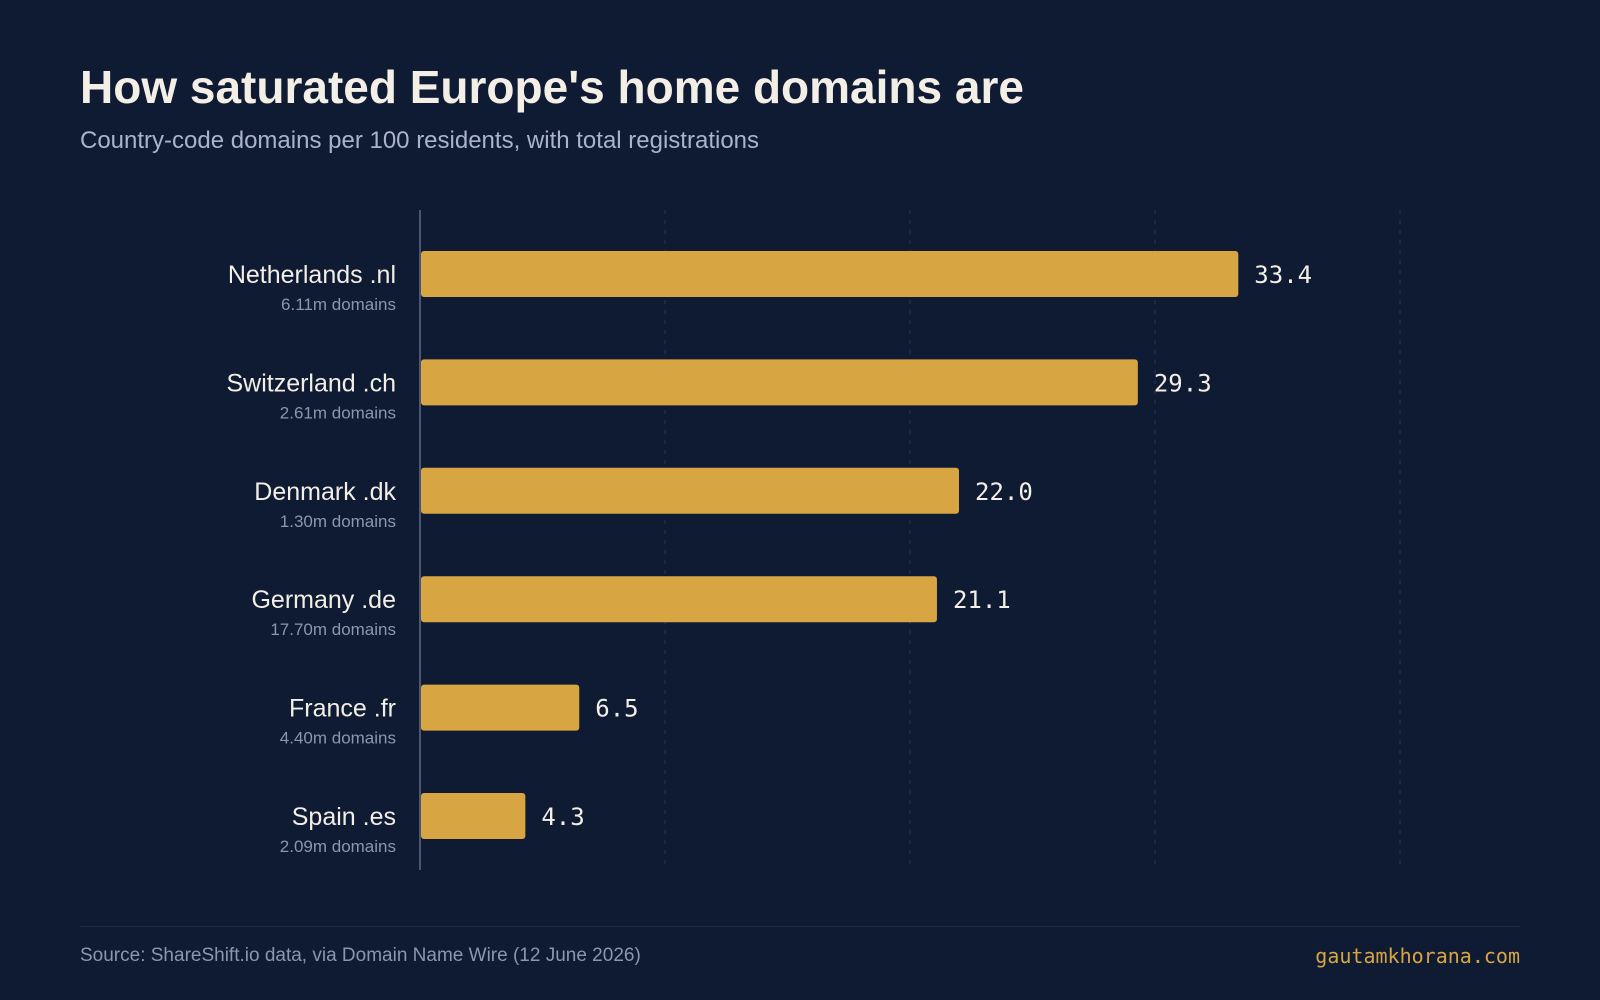  I want to click on sublabel-5: 2.09m domains, so click(338, 846).